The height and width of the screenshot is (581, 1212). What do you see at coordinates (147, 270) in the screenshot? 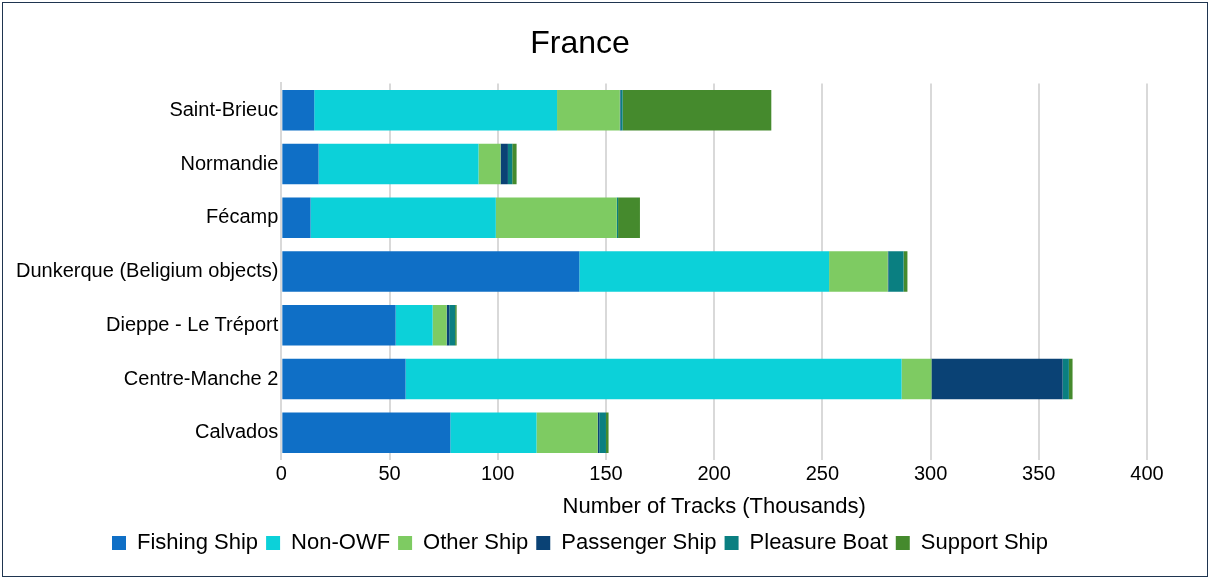
I see `y-tick-label: Dunkerque (Beligium objects)` at bounding box center [147, 270].